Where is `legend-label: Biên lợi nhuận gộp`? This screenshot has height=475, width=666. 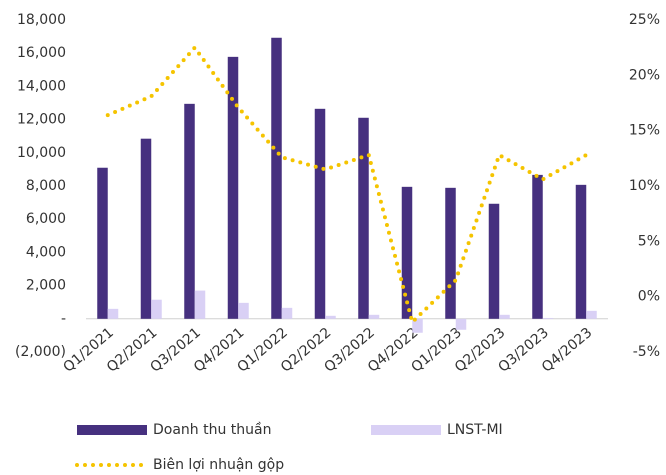
legend-label: Biên lợi nhuận gộp is located at coordinates (218, 465).